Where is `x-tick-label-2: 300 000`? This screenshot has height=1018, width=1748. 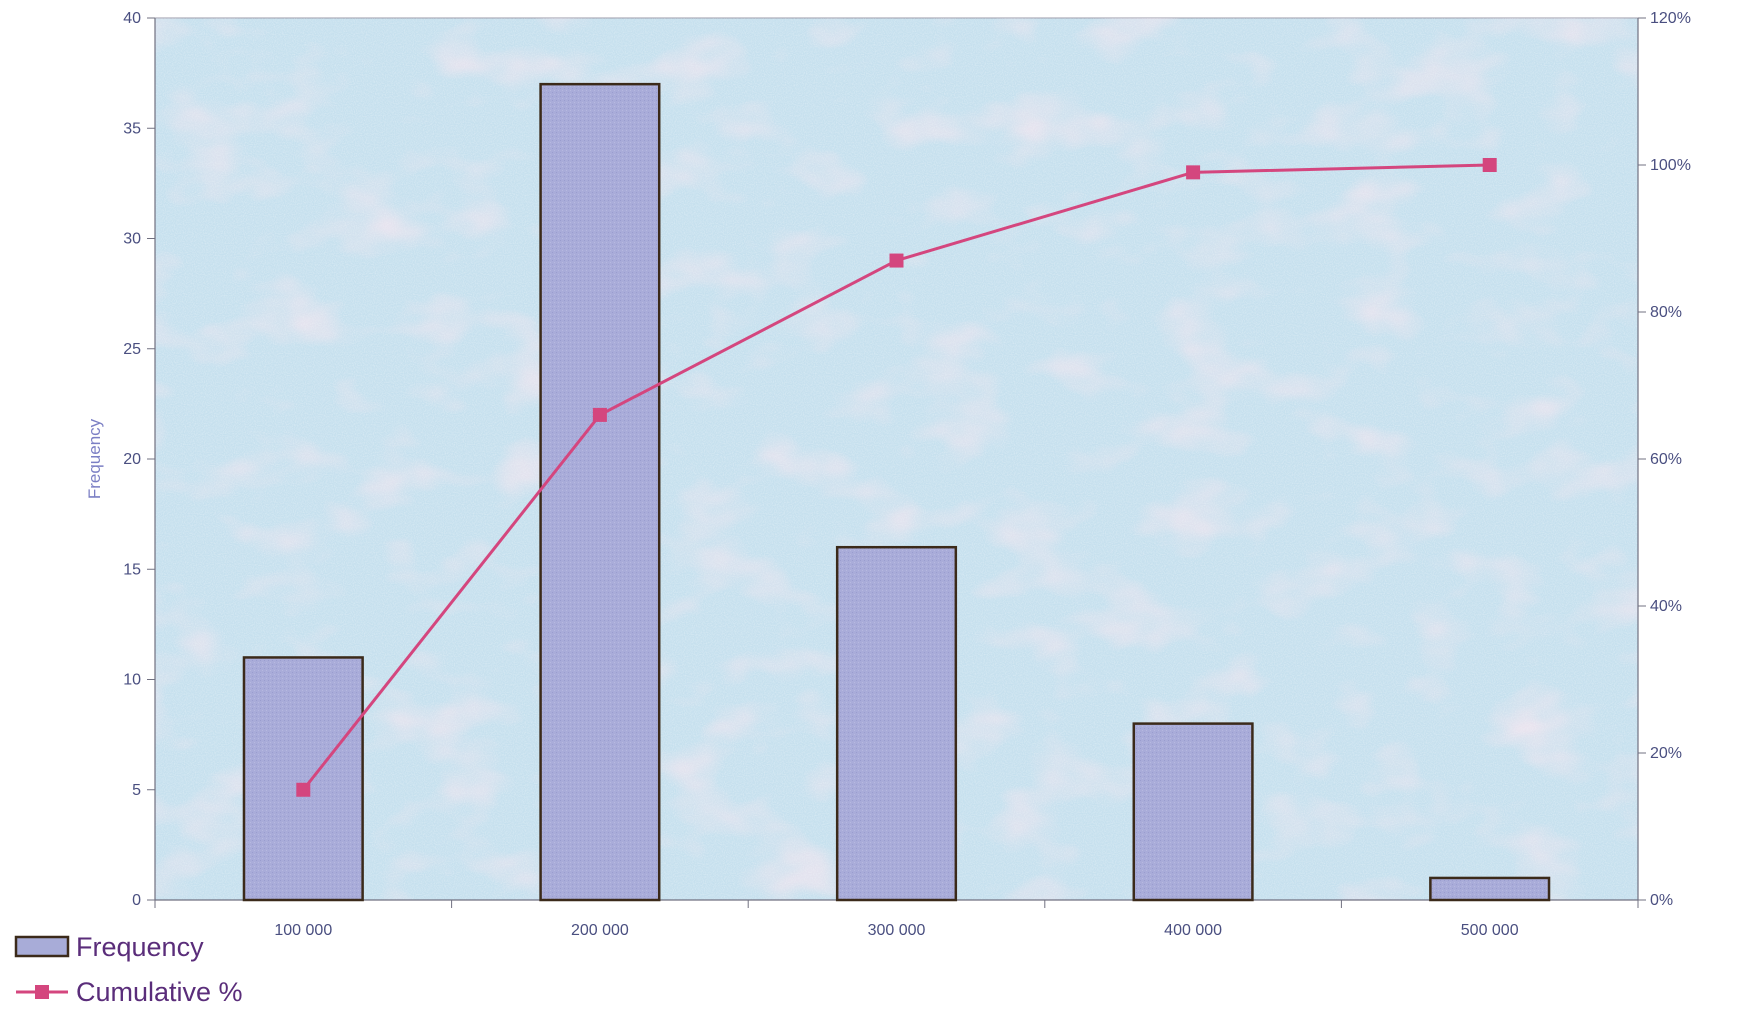 x-tick-label-2: 300 000 is located at coordinates (897, 930).